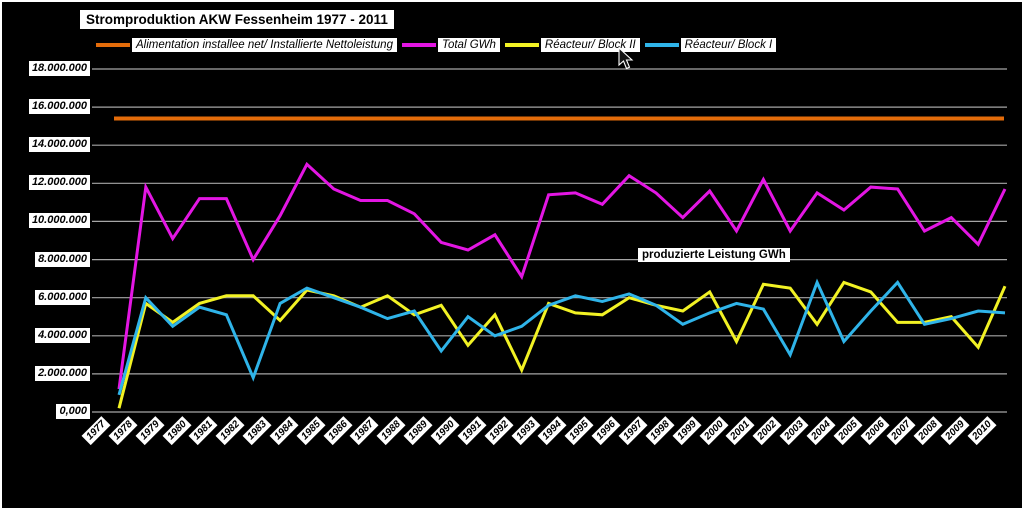 This screenshot has width=1024, height=510. Describe the element at coordinates (113, 45) in the screenshot. I see `legend-swatch-installed-capacity-icon` at that location.